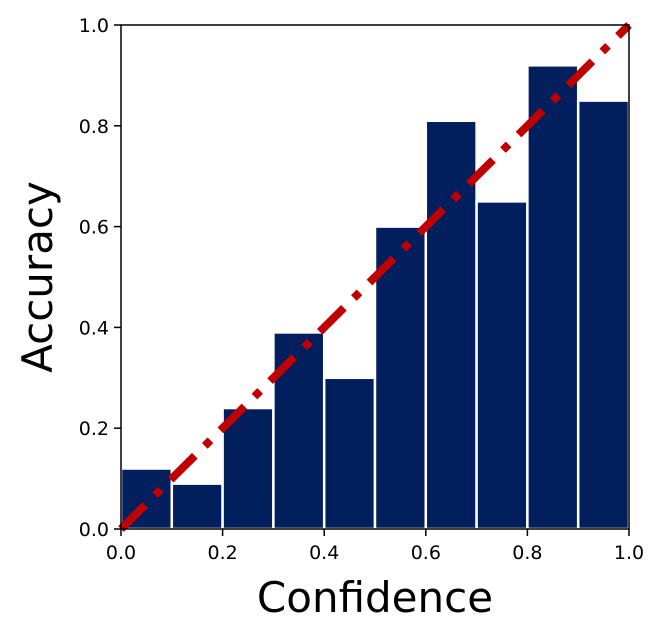 This screenshot has height=641, width=664. What do you see at coordinates (527, 553) in the screenshot?
I see `x-tick-label-4: 0.8` at bounding box center [527, 553].